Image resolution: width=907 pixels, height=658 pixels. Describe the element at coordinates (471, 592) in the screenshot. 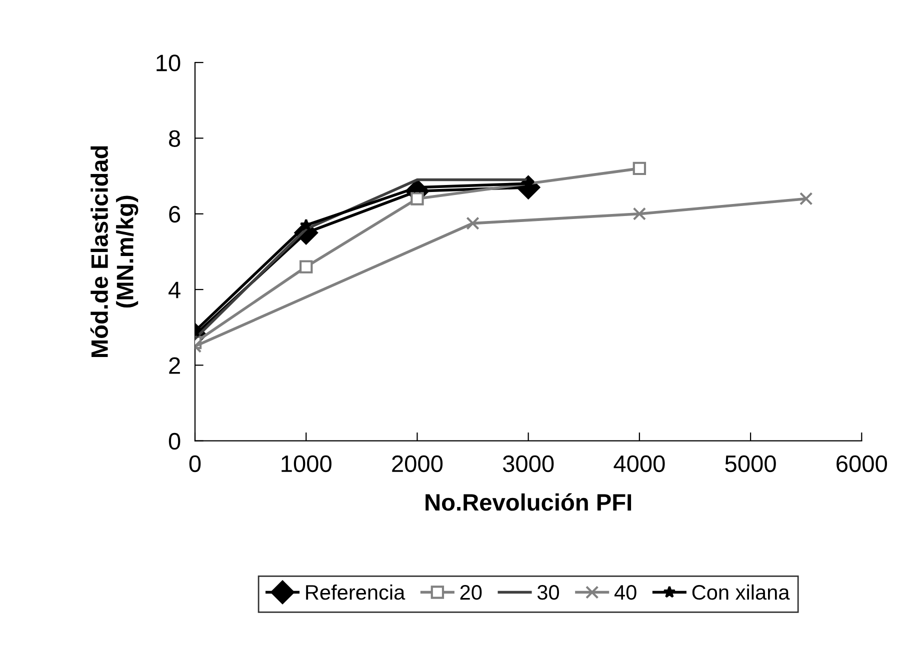

I see `legend-label: 20` at that location.